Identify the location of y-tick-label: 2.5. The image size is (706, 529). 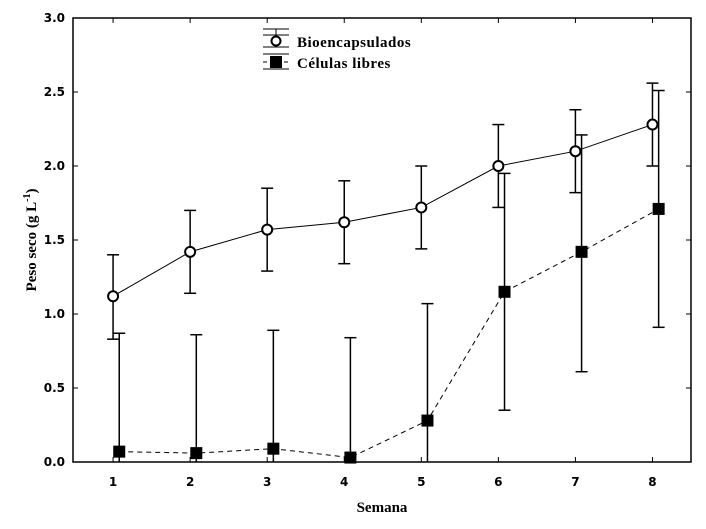
(54, 92).